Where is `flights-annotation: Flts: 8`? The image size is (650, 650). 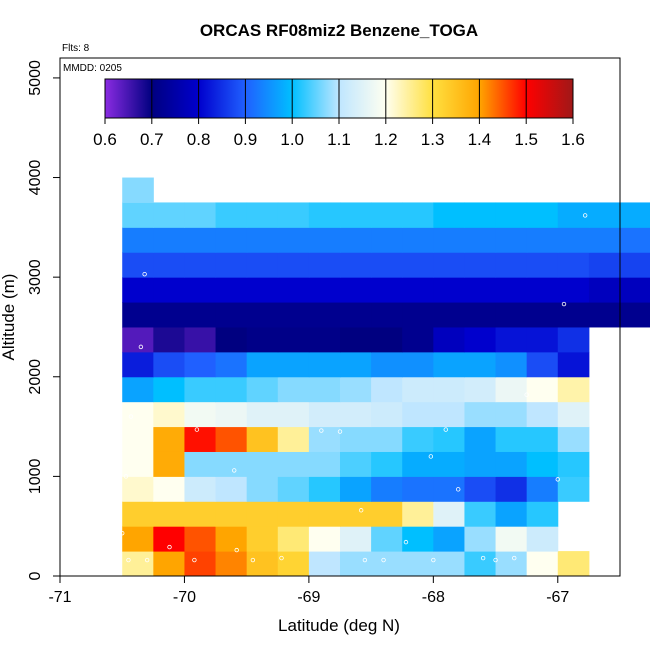 flights-annotation: Flts: 8 is located at coordinates (76, 48).